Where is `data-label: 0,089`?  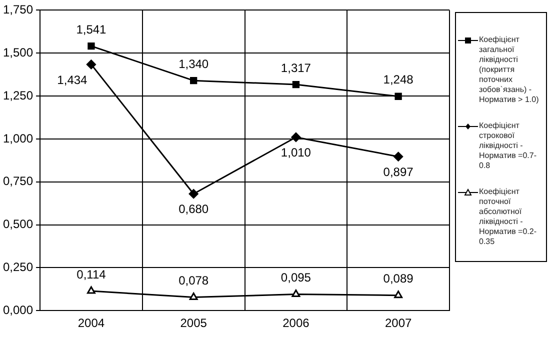 data-label: 0,089 is located at coordinates (398, 279).